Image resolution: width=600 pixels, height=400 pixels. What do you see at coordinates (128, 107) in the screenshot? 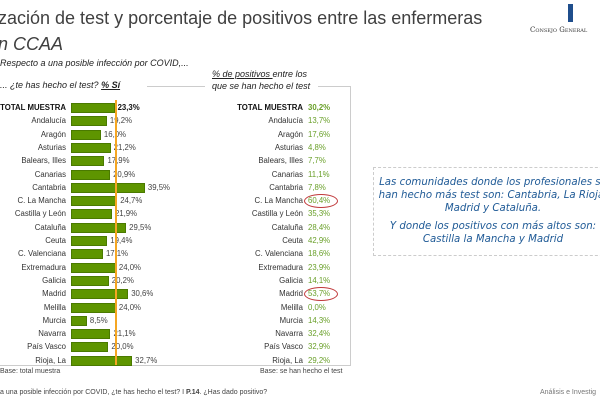
I see `data-label: 23,3%` at bounding box center [128, 107].